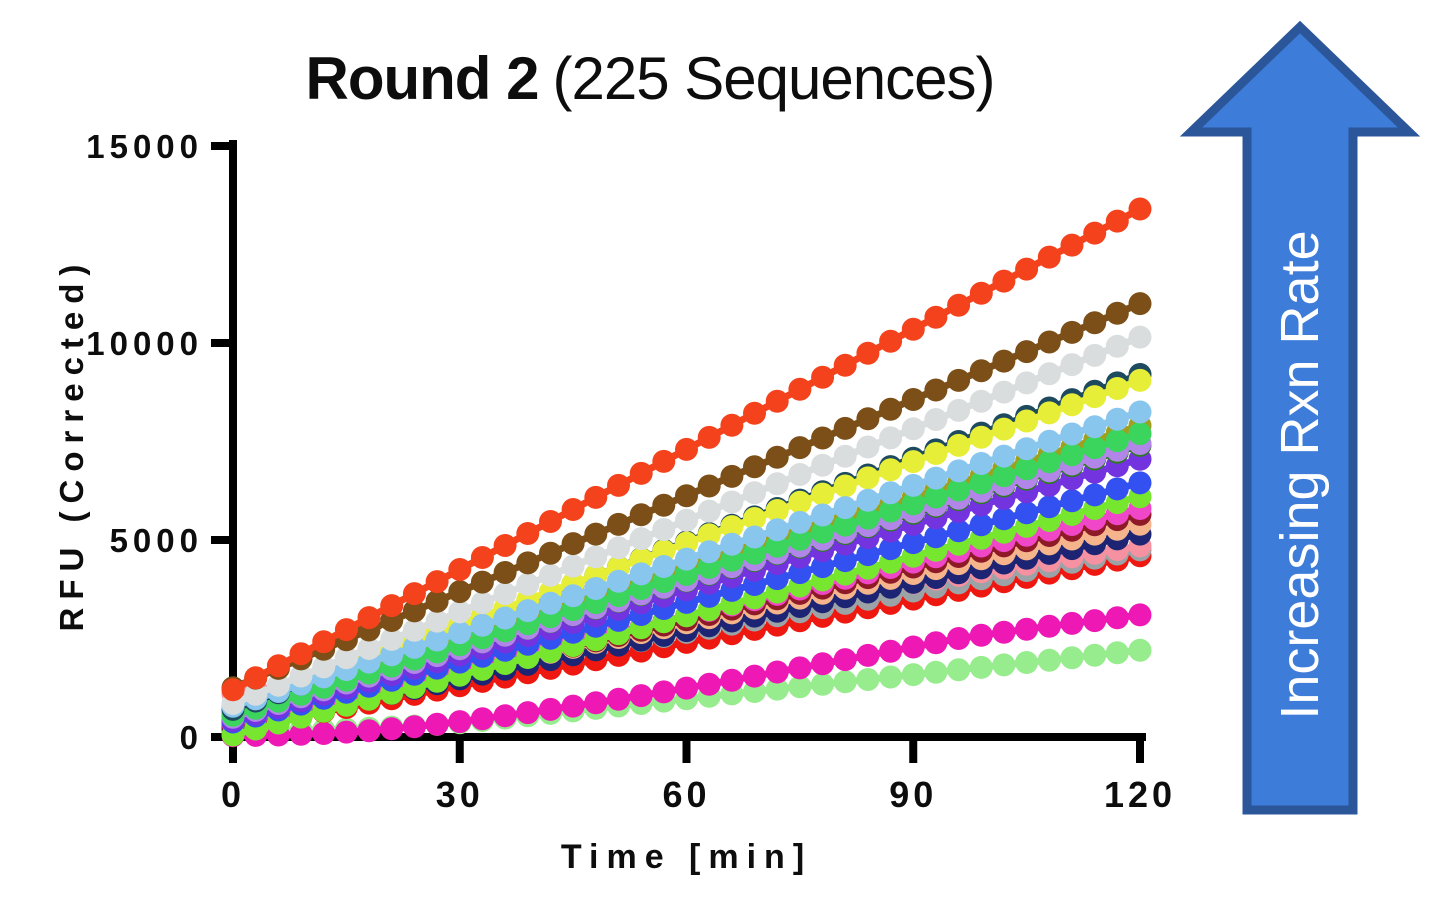  Describe the element at coordinates (422, 78) in the screenshot. I see `chart-title-round: Round 2` at that location.